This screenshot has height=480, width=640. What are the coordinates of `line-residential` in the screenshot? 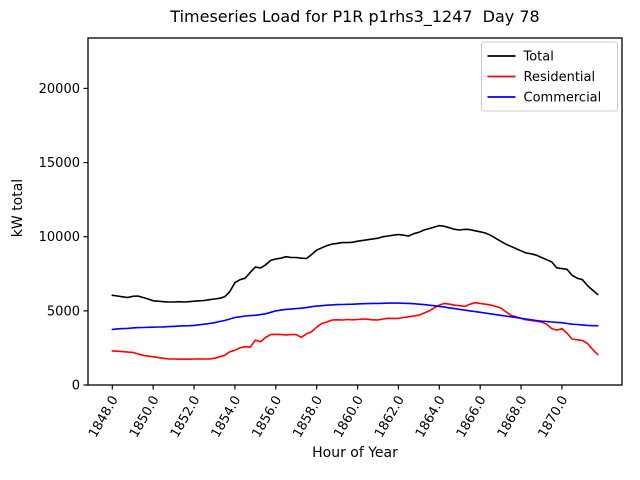 It's located at (355, 331).